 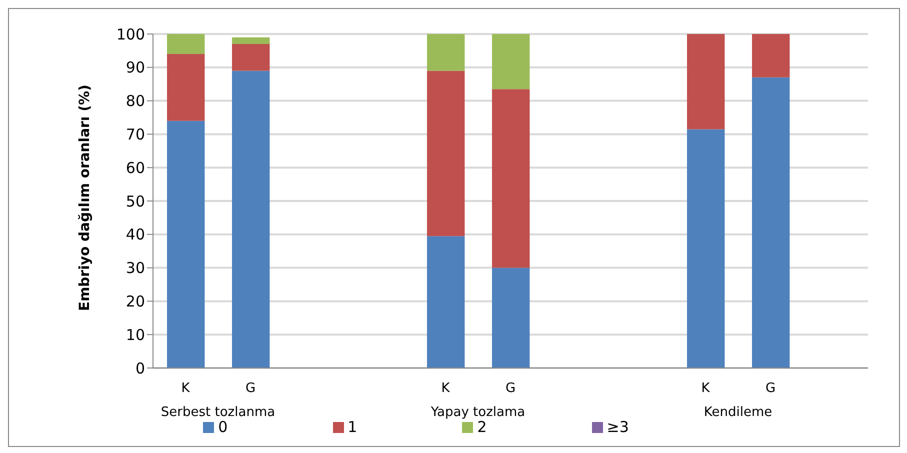 What do you see at coordinates (135, 135) in the screenshot?
I see `y-tick-label: 70` at bounding box center [135, 135].